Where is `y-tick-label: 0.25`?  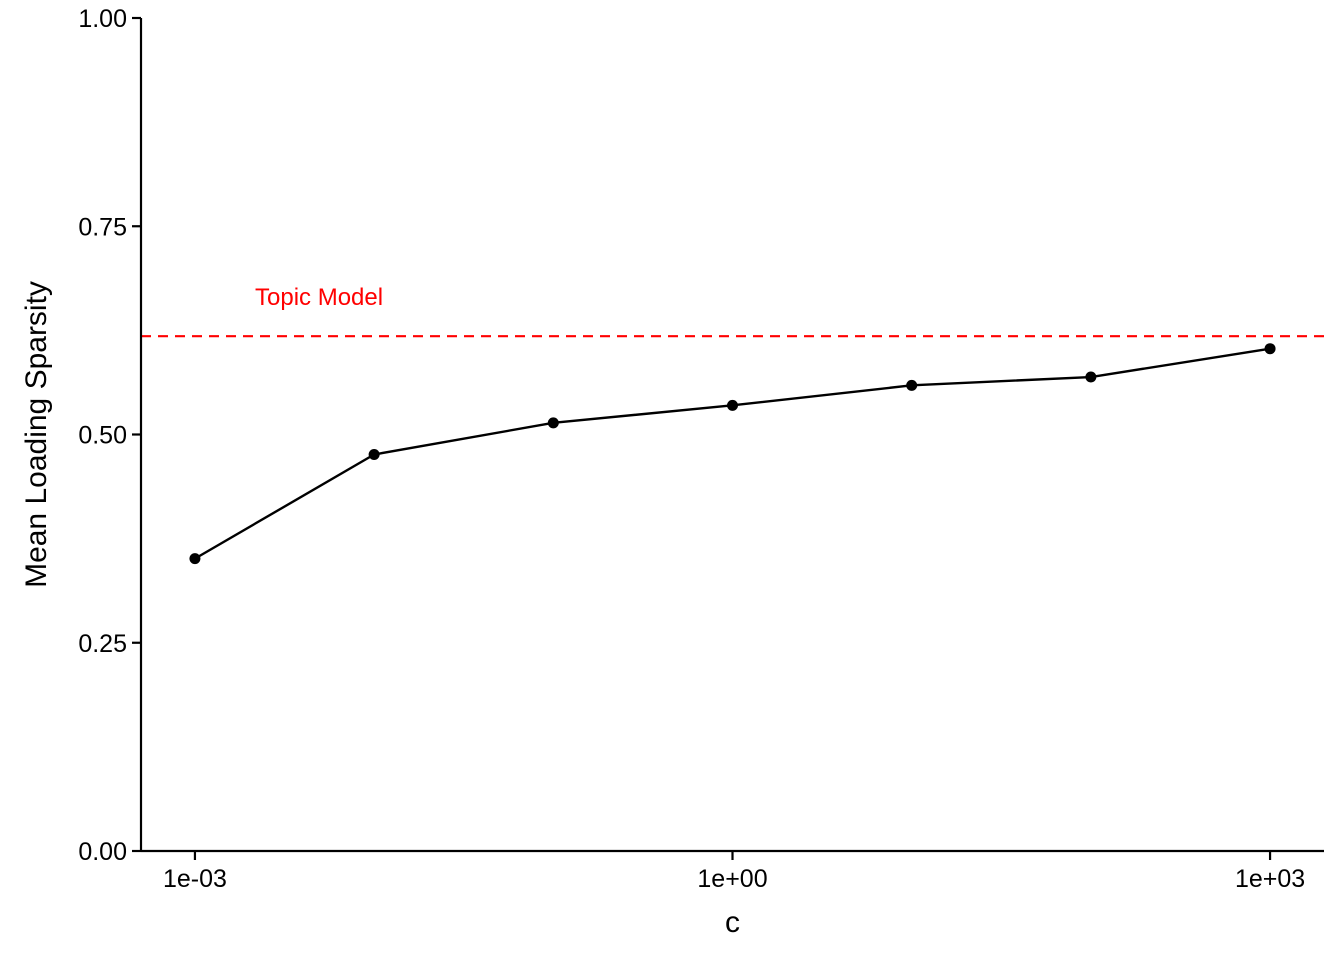
y-tick-label: 0.25 is located at coordinates (102, 644).